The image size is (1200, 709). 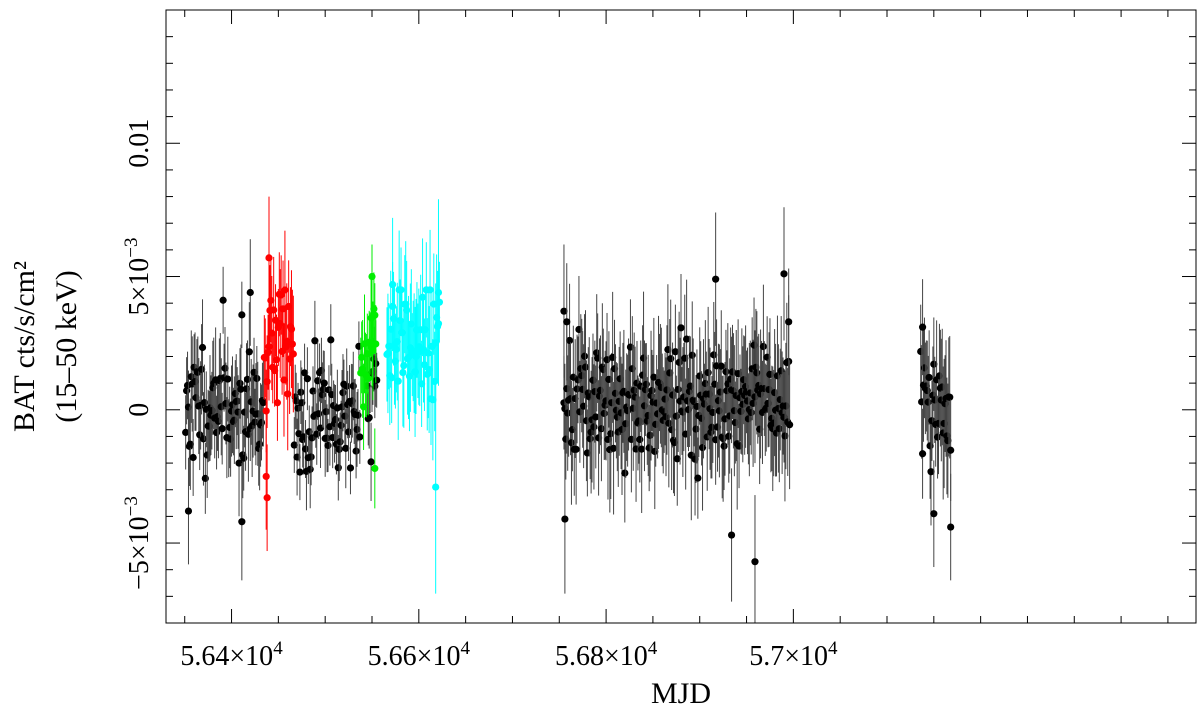 I want to click on svg-text: 0.01, so click(x=139, y=143).